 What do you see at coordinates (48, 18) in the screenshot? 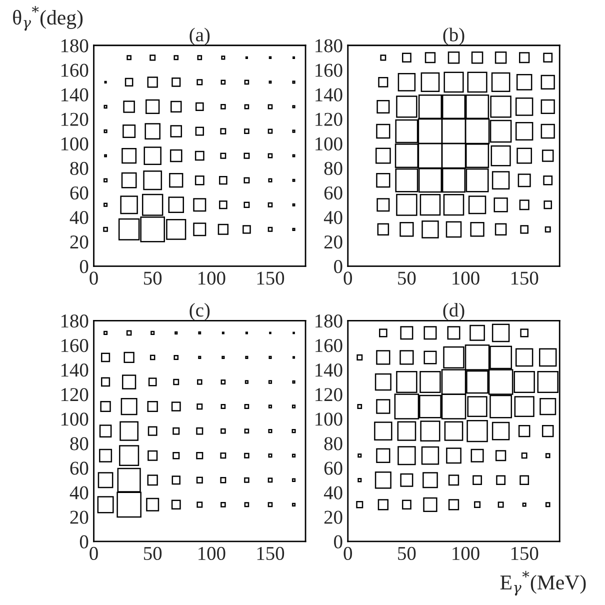
I see `y-axis-title: θ$_{γ}$$^{*}$(deg)` at bounding box center [48, 18].